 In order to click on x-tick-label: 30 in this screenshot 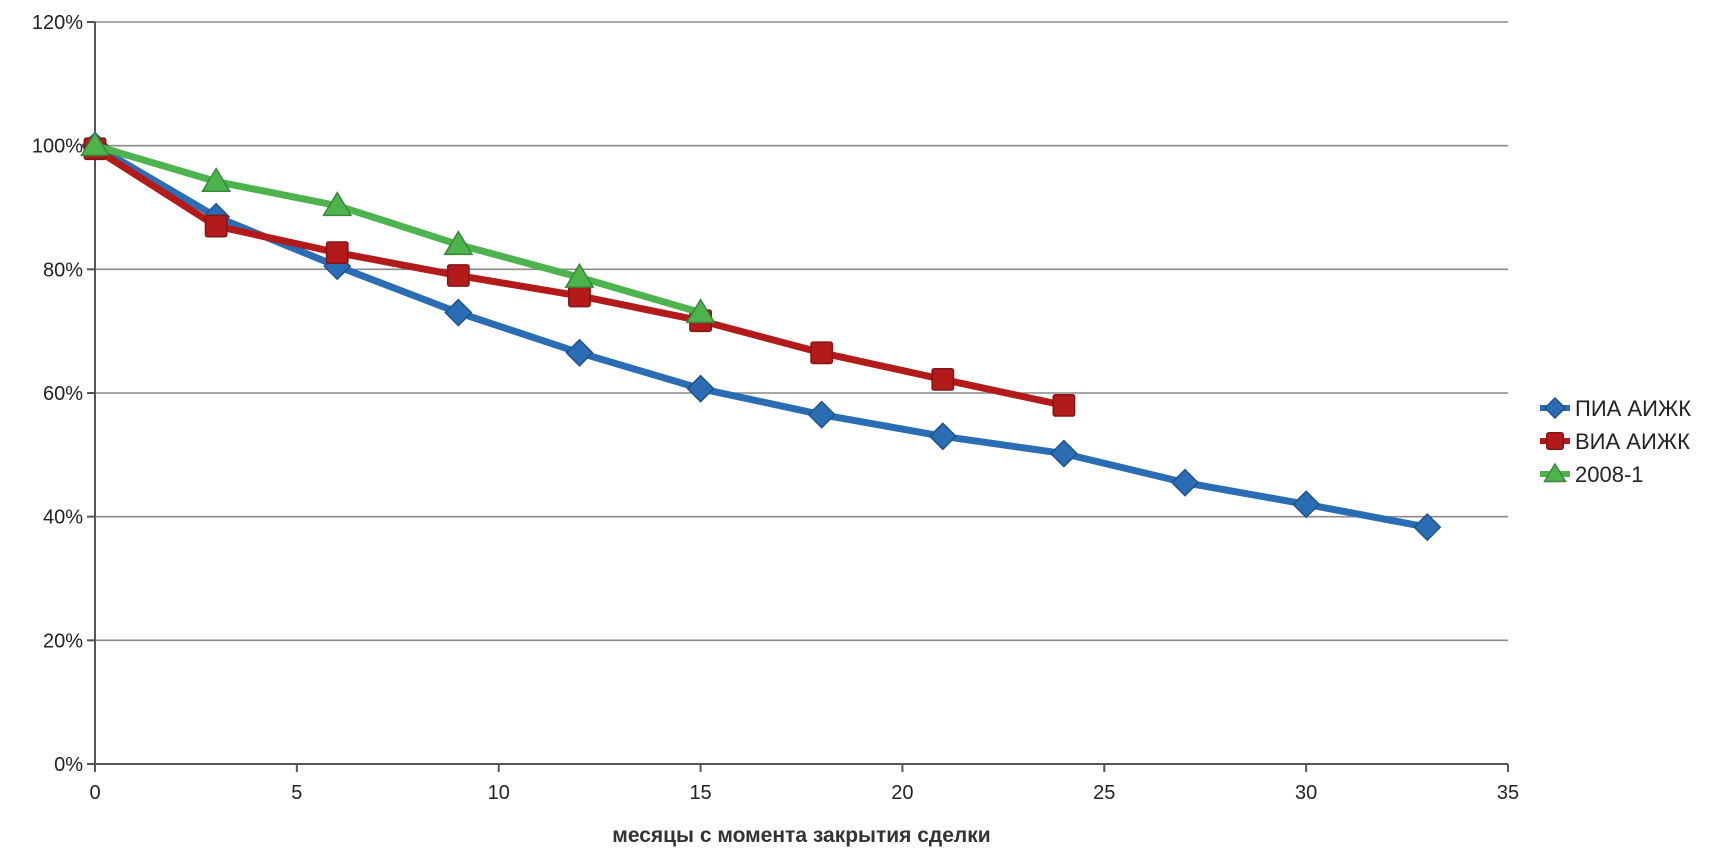, I will do `click(1306, 793)`.